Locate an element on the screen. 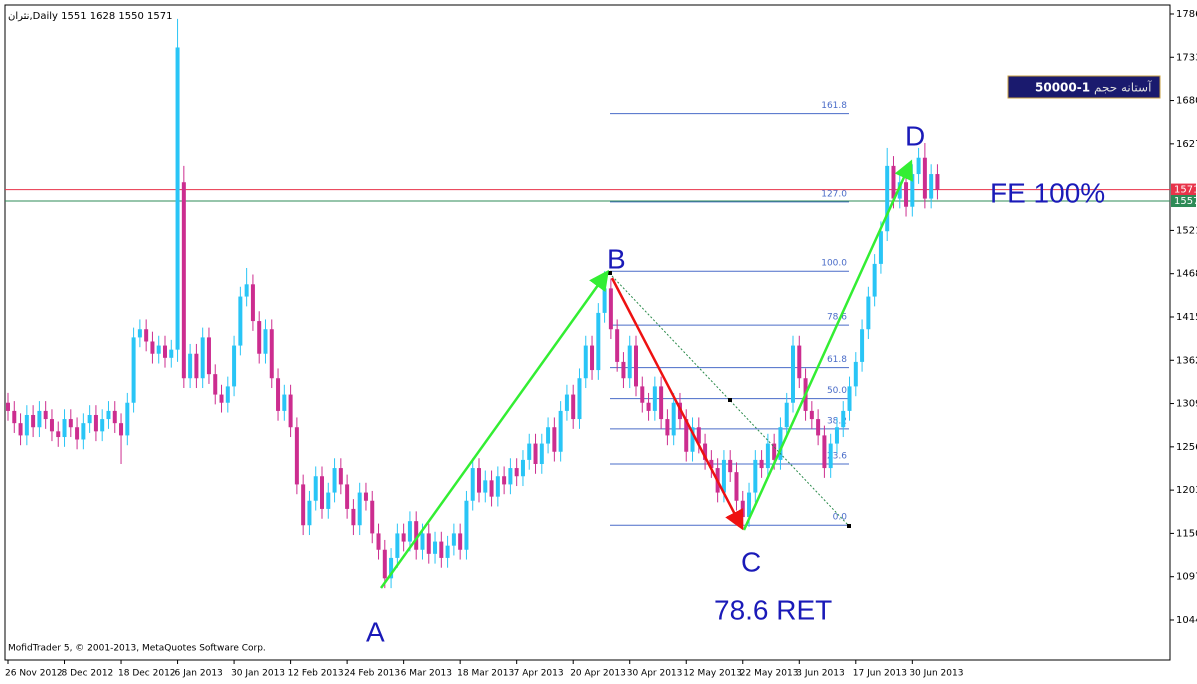  x-tick-label: 6 Jan 2013 is located at coordinates (199, 674).